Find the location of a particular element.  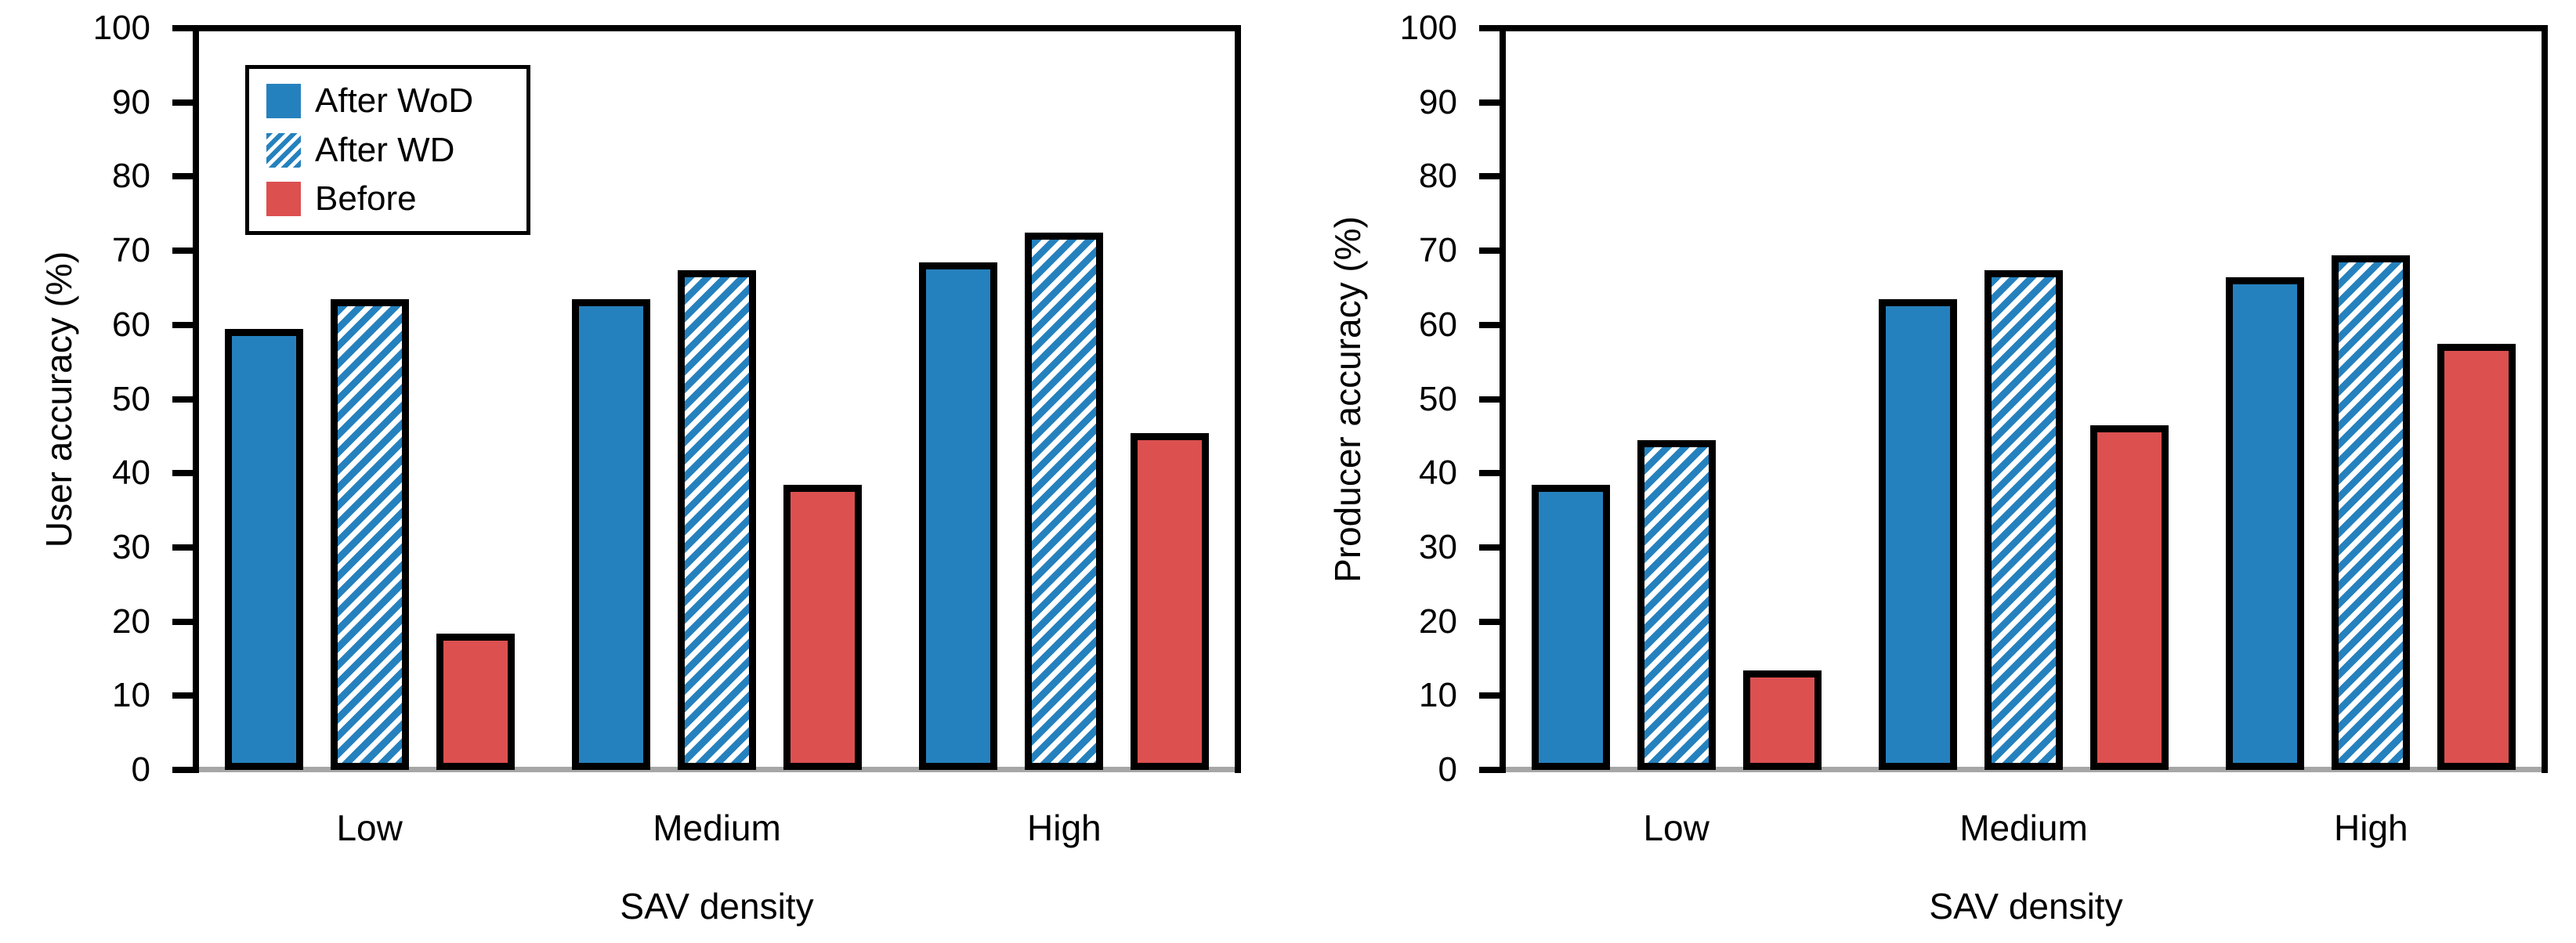

legend-label: Before is located at coordinates (366, 199).